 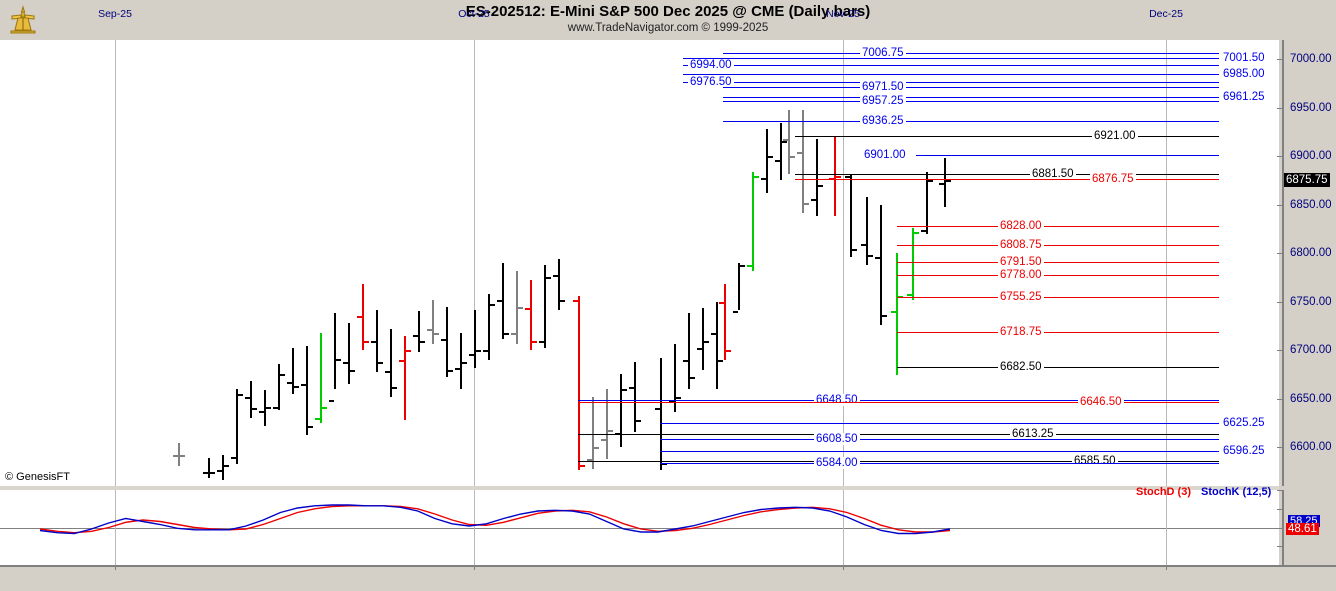 I want to click on price-level-label: 6584.00, so click(x=837, y=462).